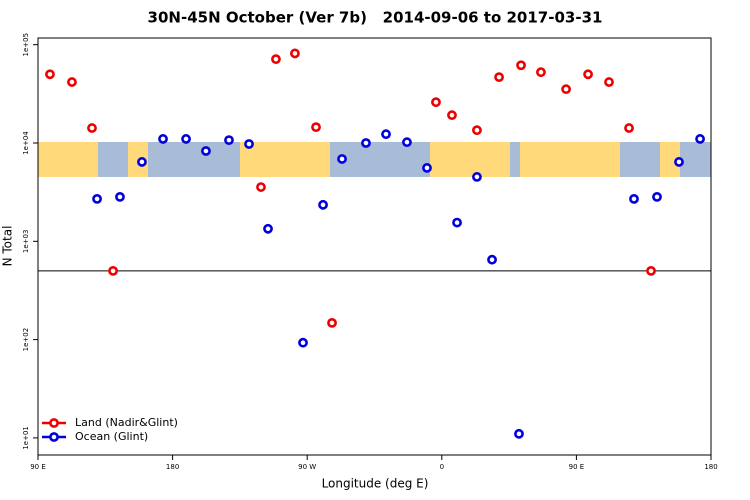 The image size is (750, 500). I want to click on map-band, so click(374, 159).